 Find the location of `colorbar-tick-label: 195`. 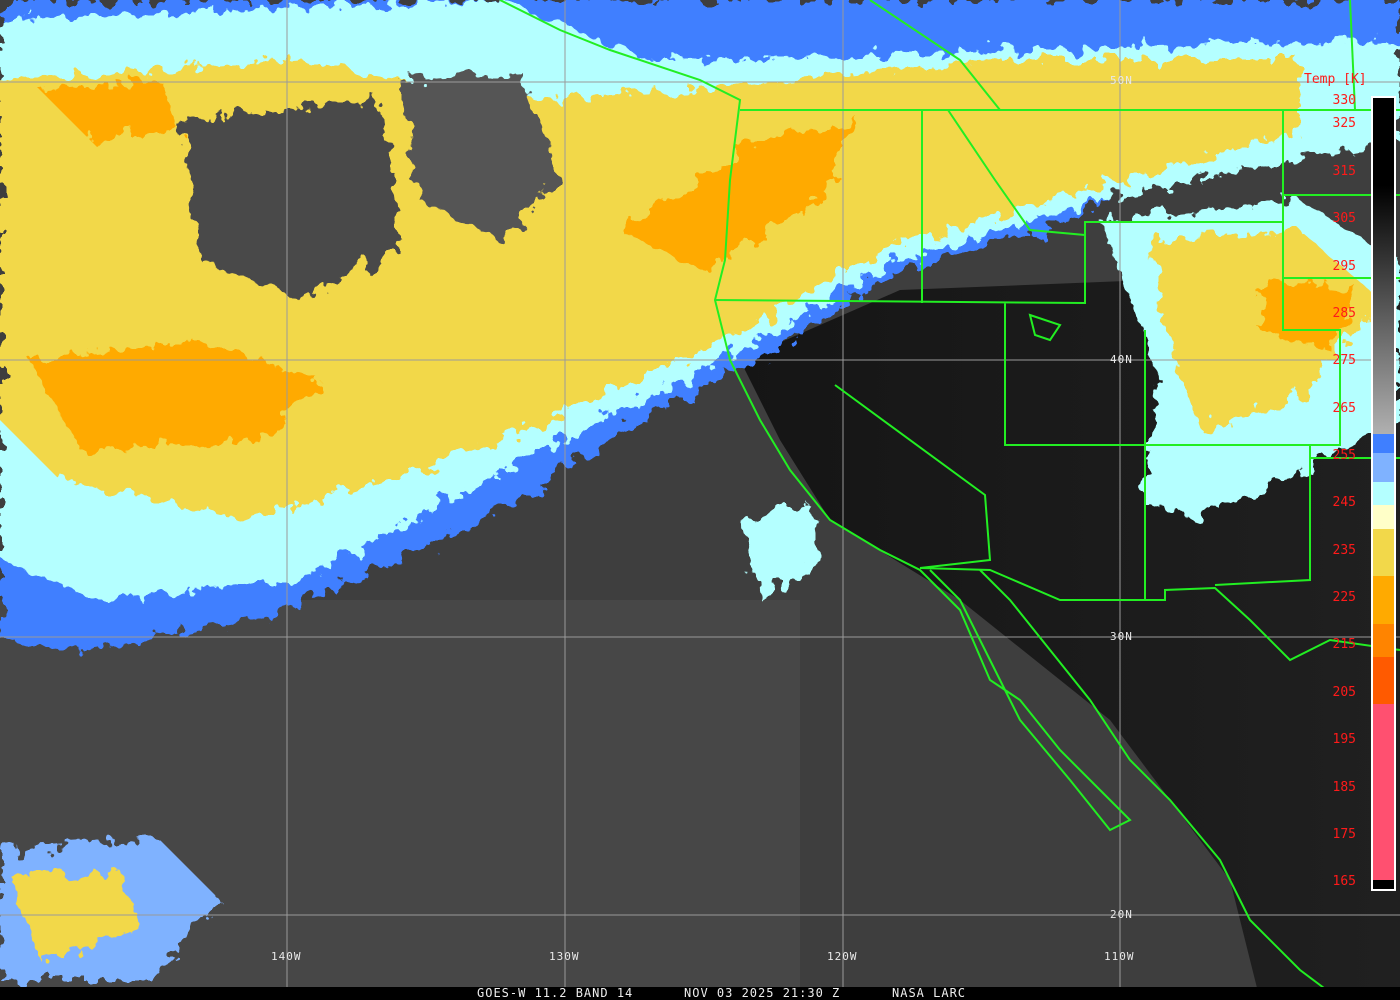

colorbar-tick-label: 195 is located at coordinates (1344, 740).